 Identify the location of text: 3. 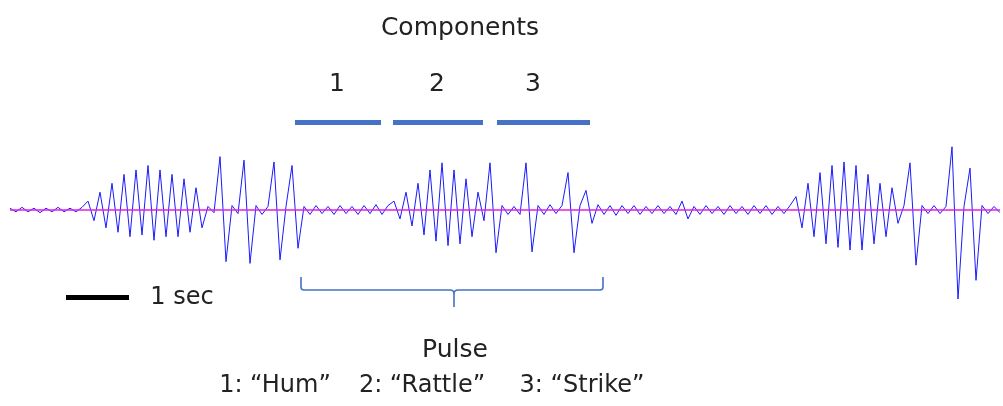
(533, 82).